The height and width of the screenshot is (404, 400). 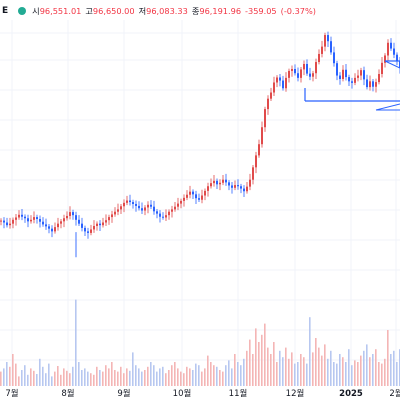 I want to click on low-value: 96,083.33, so click(x=167, y=11).